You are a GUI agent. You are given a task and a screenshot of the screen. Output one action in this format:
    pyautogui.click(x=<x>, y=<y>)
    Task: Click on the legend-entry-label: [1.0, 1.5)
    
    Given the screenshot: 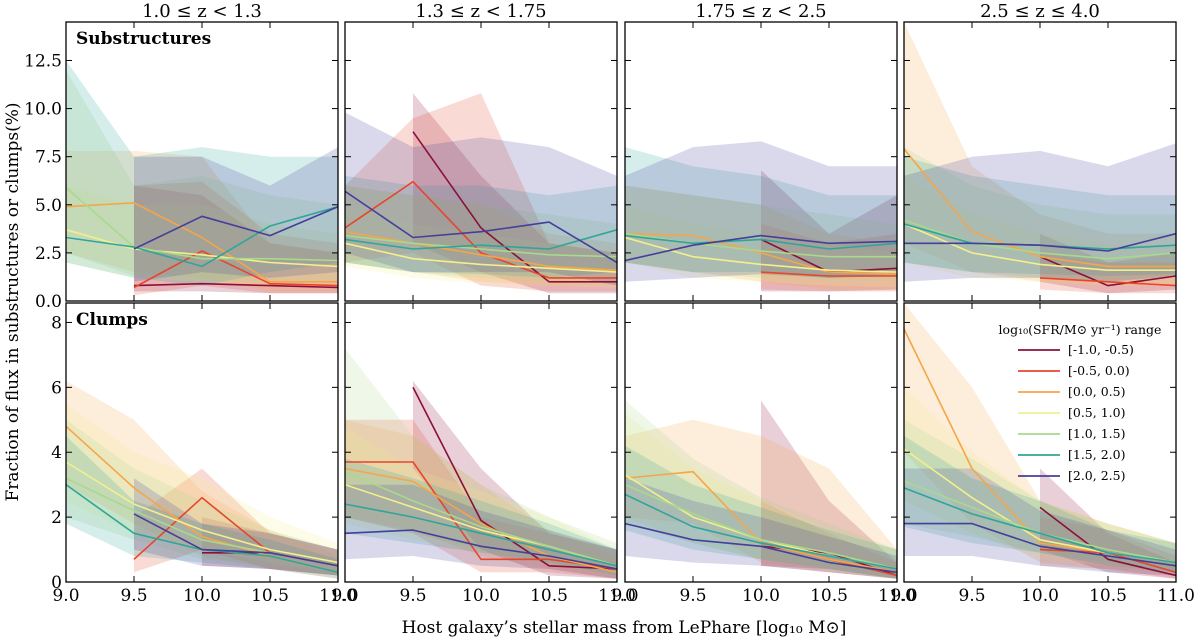 What is the action you would take?
    pyautogui.click(x=1096, y=433)
    